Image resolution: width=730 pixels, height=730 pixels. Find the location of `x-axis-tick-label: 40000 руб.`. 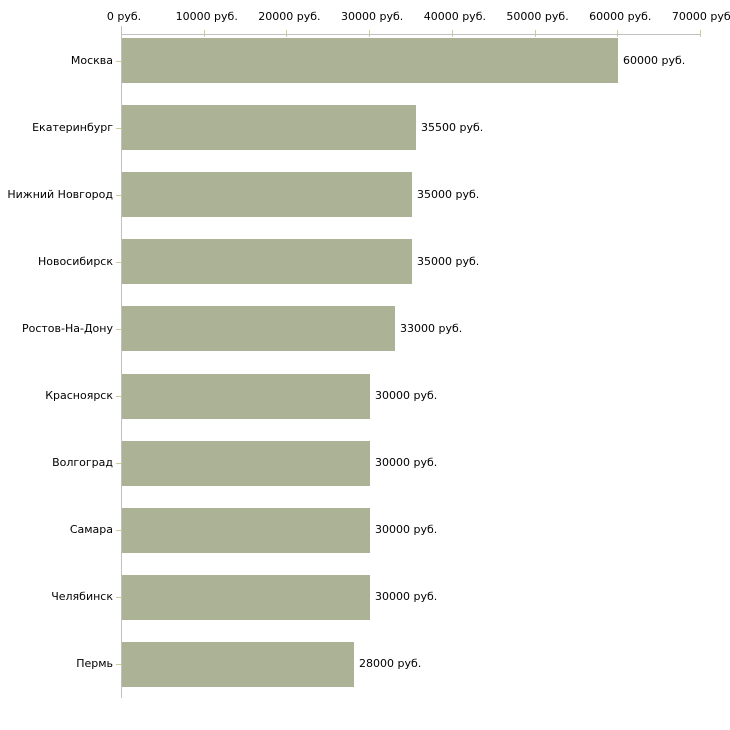

x-axis-tick-label: 40000 руб. is located at coordinates (454, 16).